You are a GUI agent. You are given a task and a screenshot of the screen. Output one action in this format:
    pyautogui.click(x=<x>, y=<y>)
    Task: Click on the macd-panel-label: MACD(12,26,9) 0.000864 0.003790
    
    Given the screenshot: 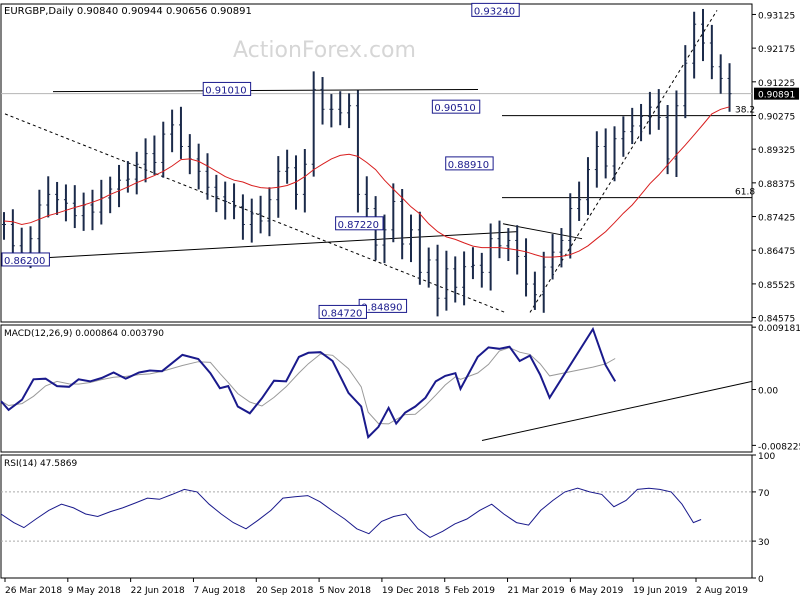 What is the action you would take?
    pyautogui.click(x=84, y=334)
    